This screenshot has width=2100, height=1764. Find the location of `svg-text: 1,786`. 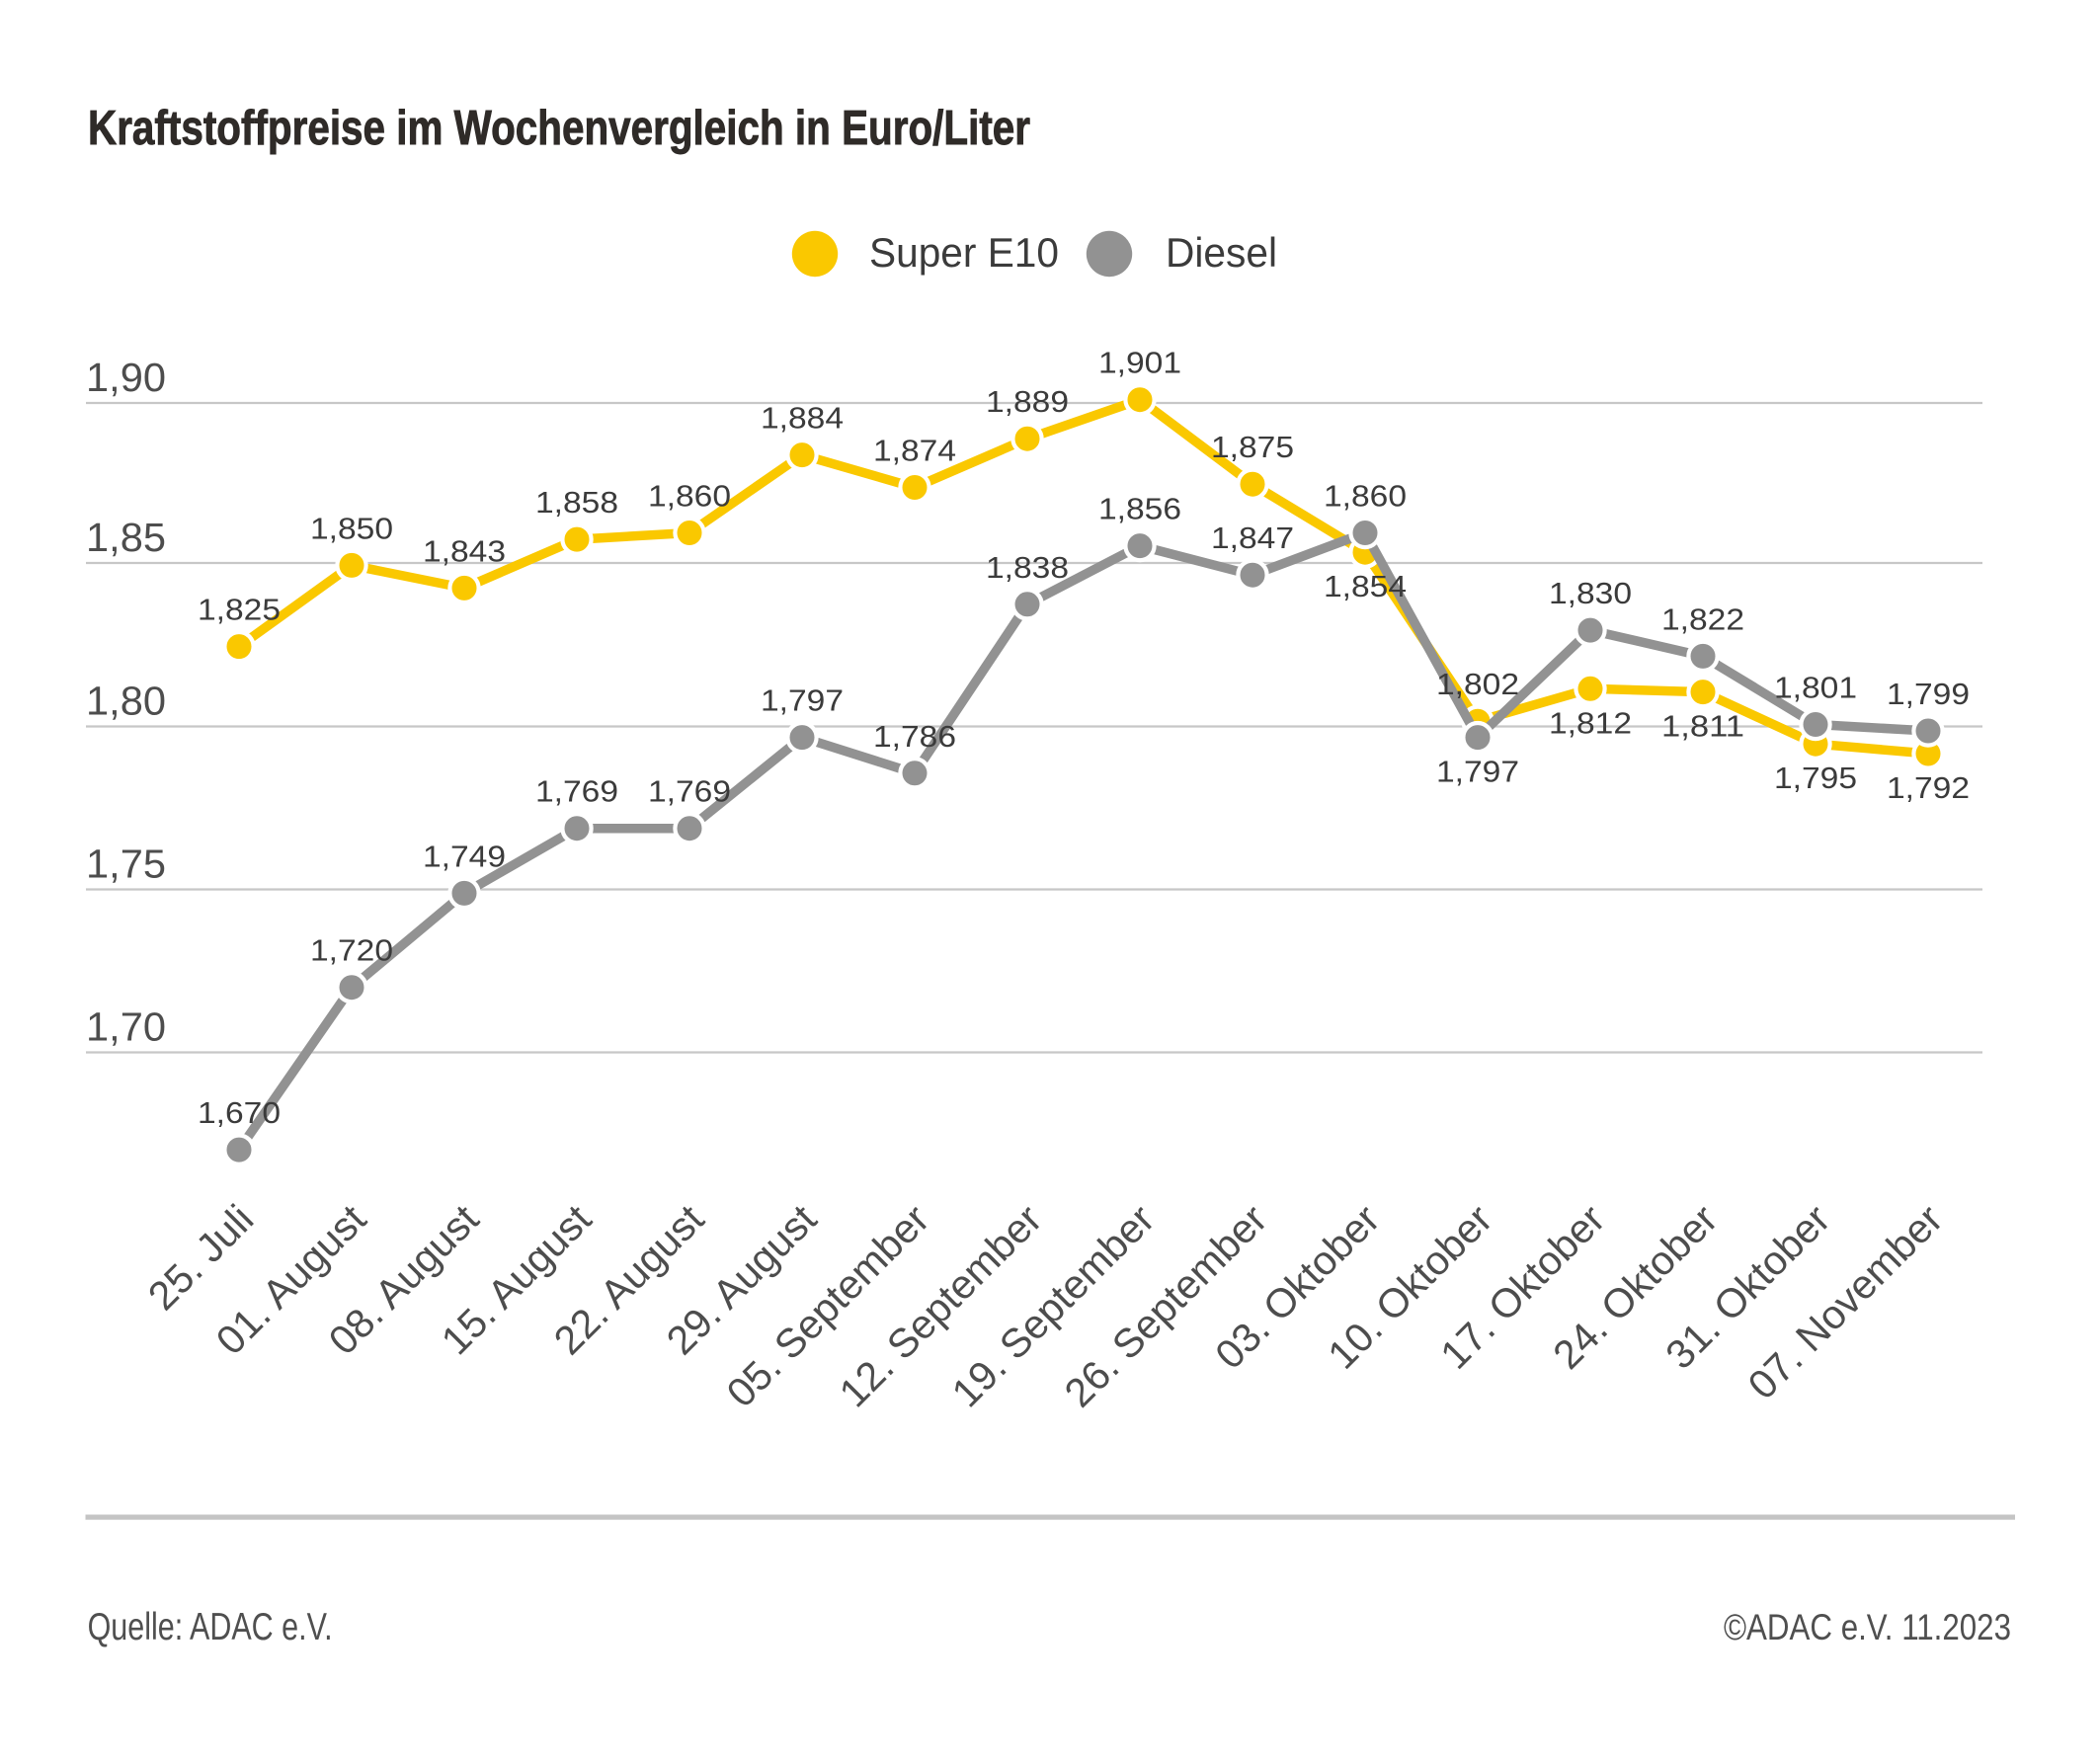

svg-text: 1,786 is located at coordinates (914, 736).